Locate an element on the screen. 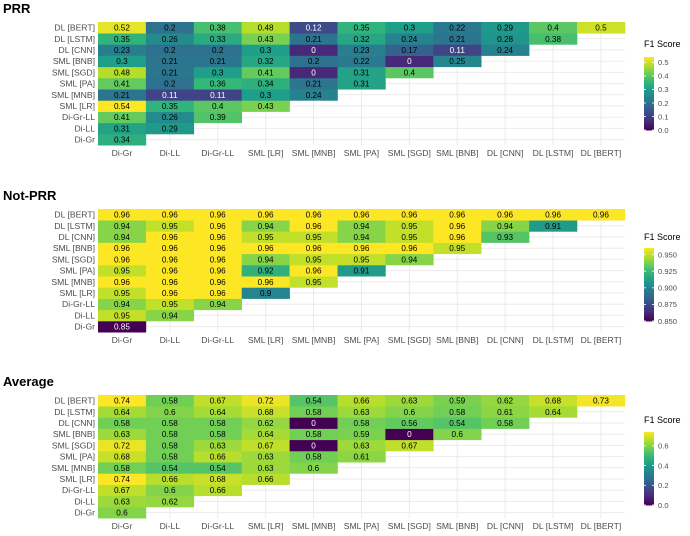 This screenshot has width=690, height=536. y-tick-label: SML [SGD] is located at coordinates (73, 72).